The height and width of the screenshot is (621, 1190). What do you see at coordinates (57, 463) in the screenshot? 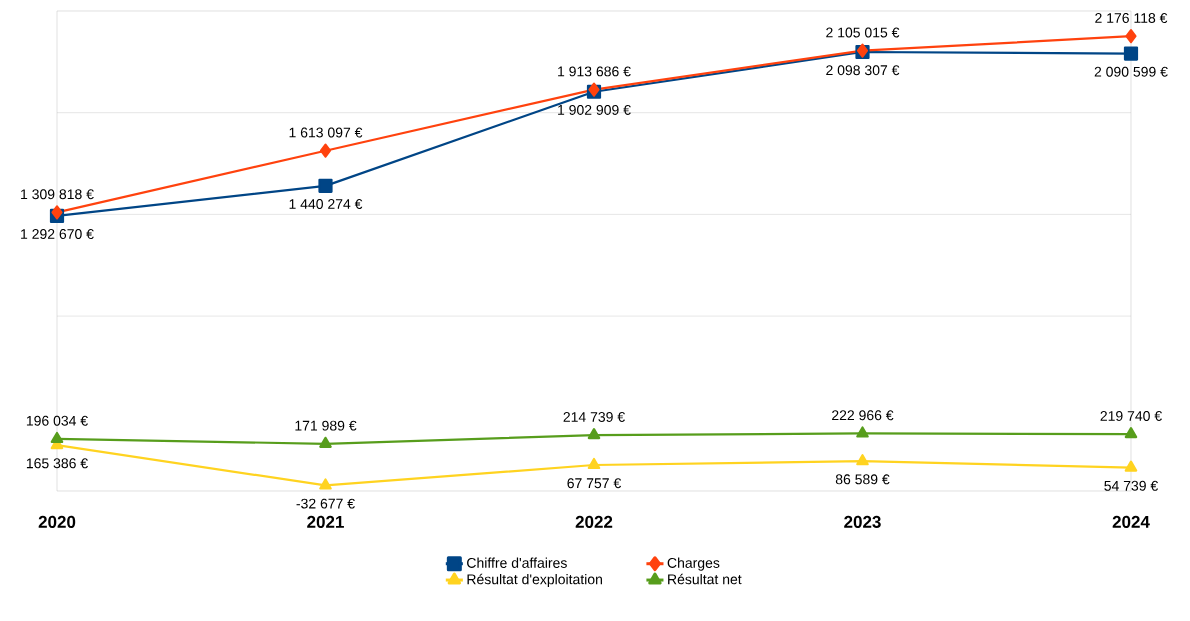
I see `data-label: 165 386 €` at bounding box center [57, 463].